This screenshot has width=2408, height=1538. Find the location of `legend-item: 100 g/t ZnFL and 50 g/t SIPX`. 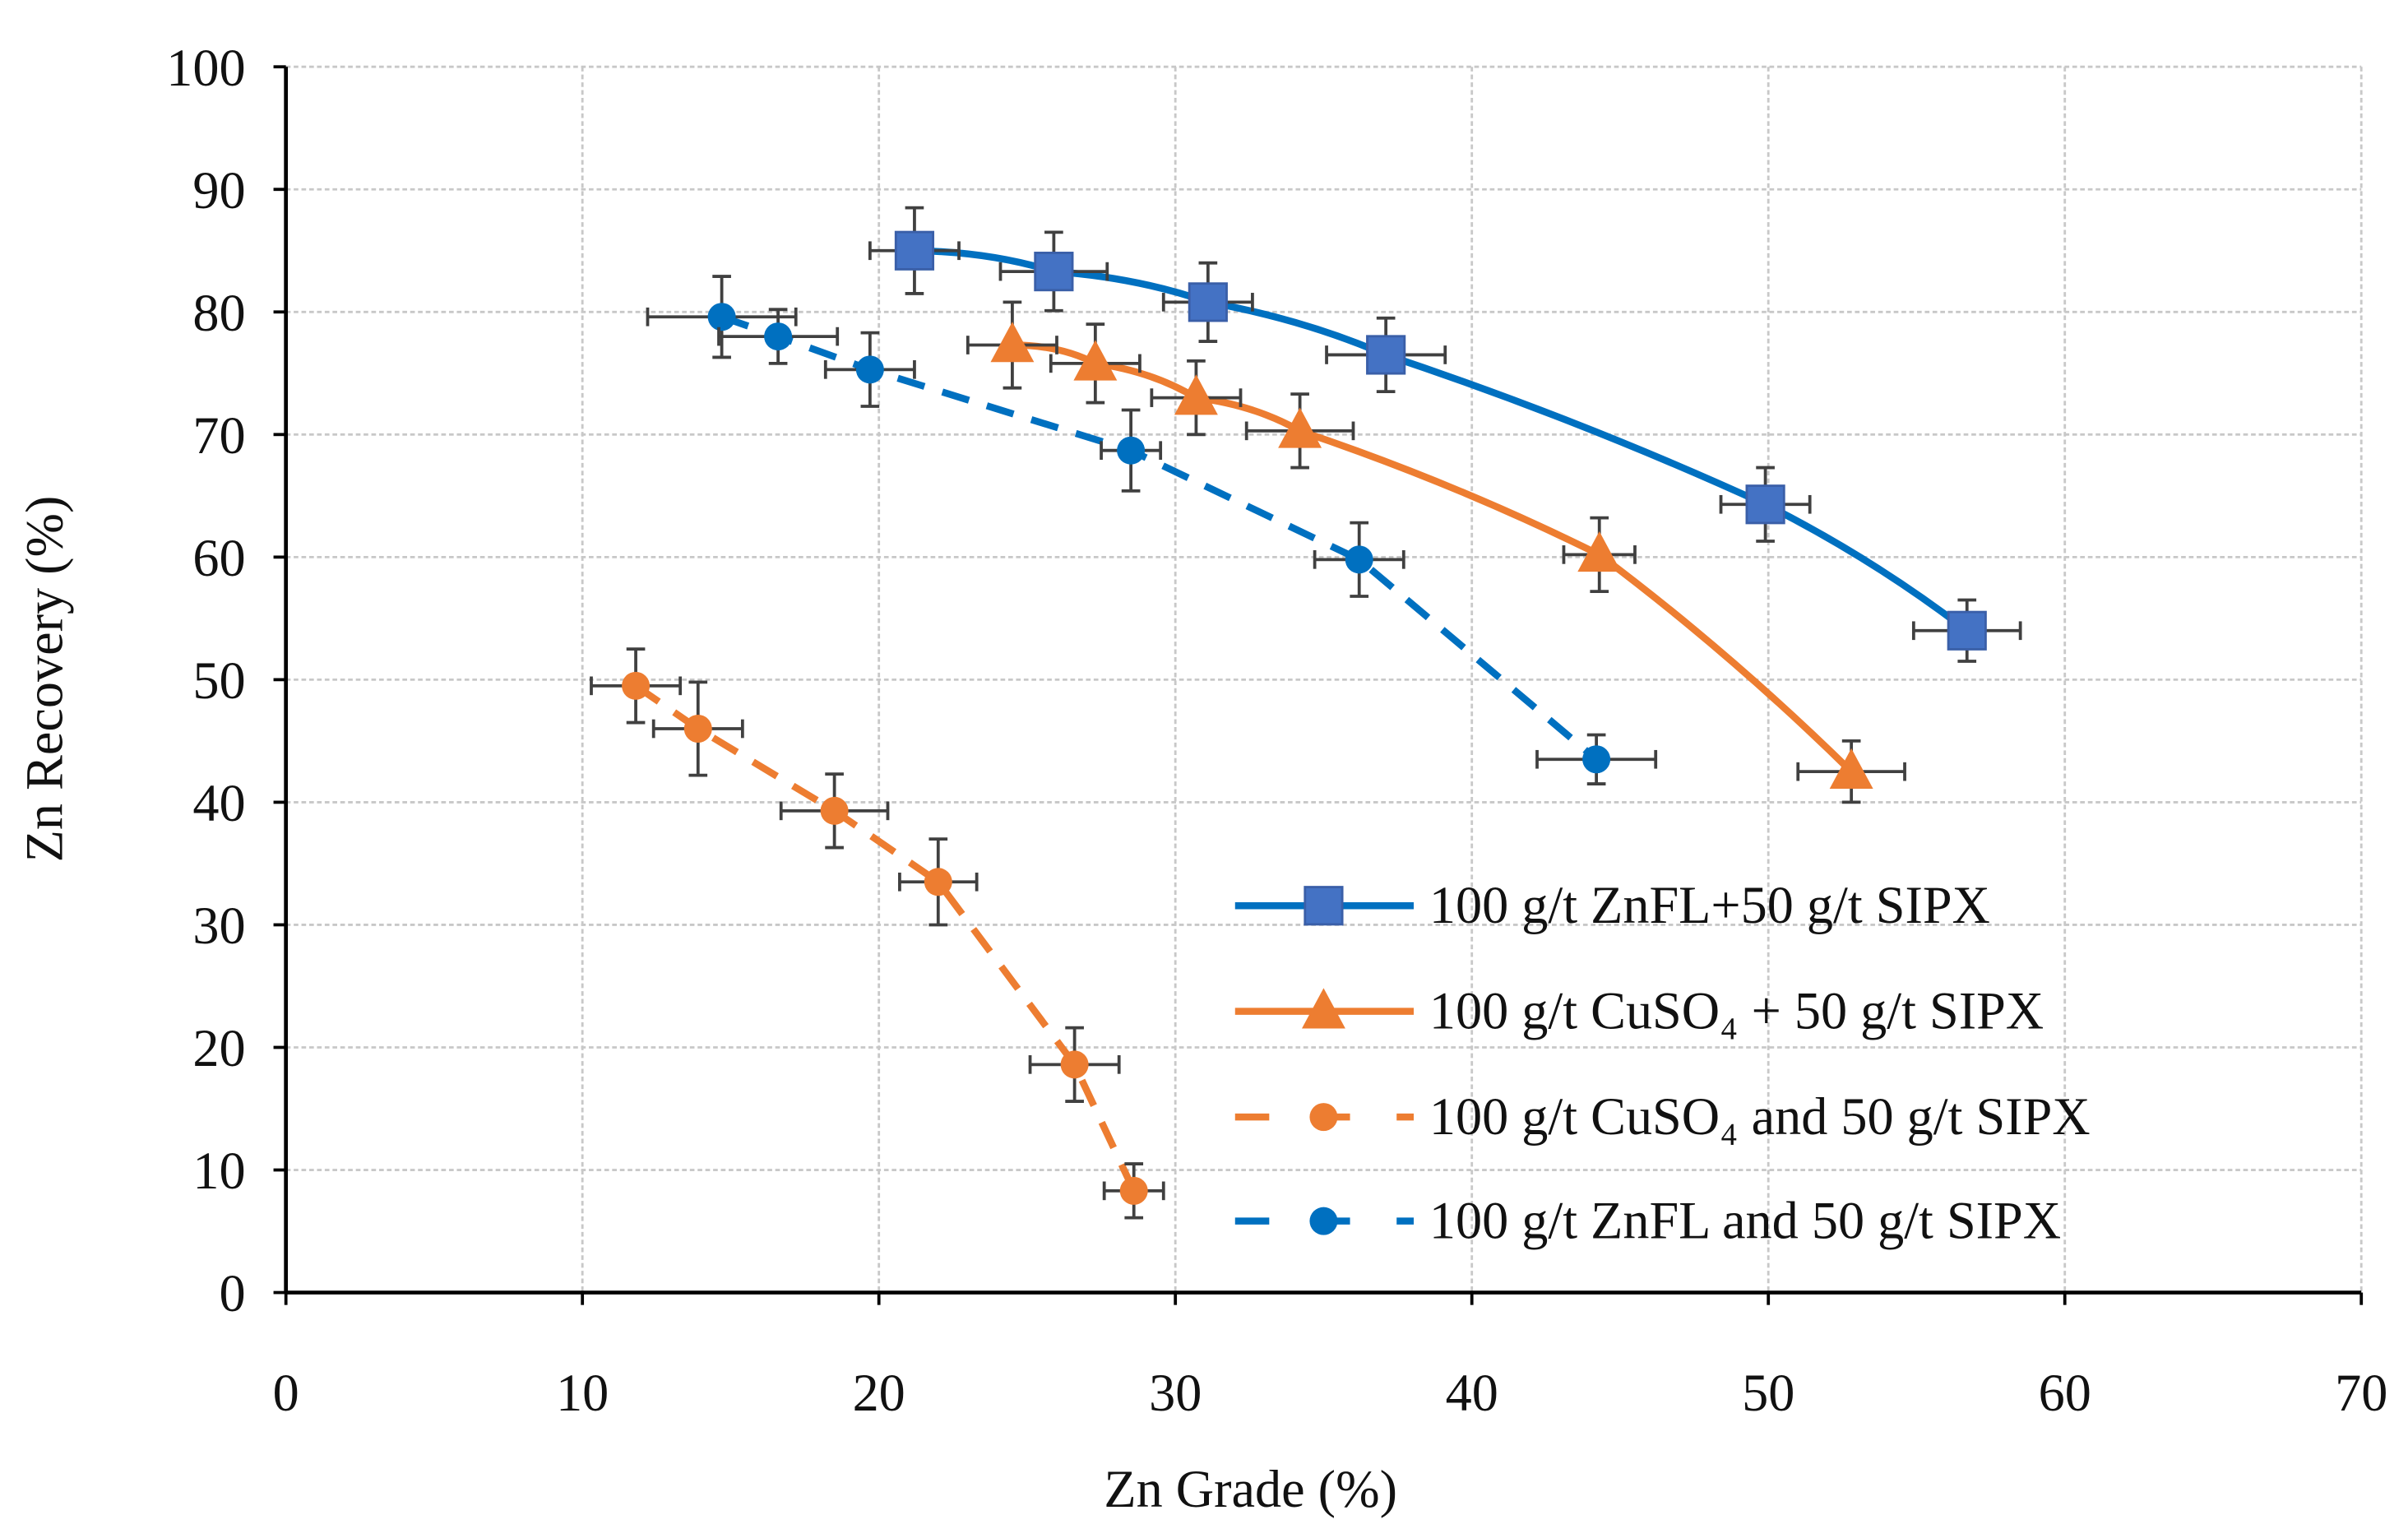

legend-item: 100 g/t ZnFL and 50 g/t SIPX is located at coordinates (1647, 1220).